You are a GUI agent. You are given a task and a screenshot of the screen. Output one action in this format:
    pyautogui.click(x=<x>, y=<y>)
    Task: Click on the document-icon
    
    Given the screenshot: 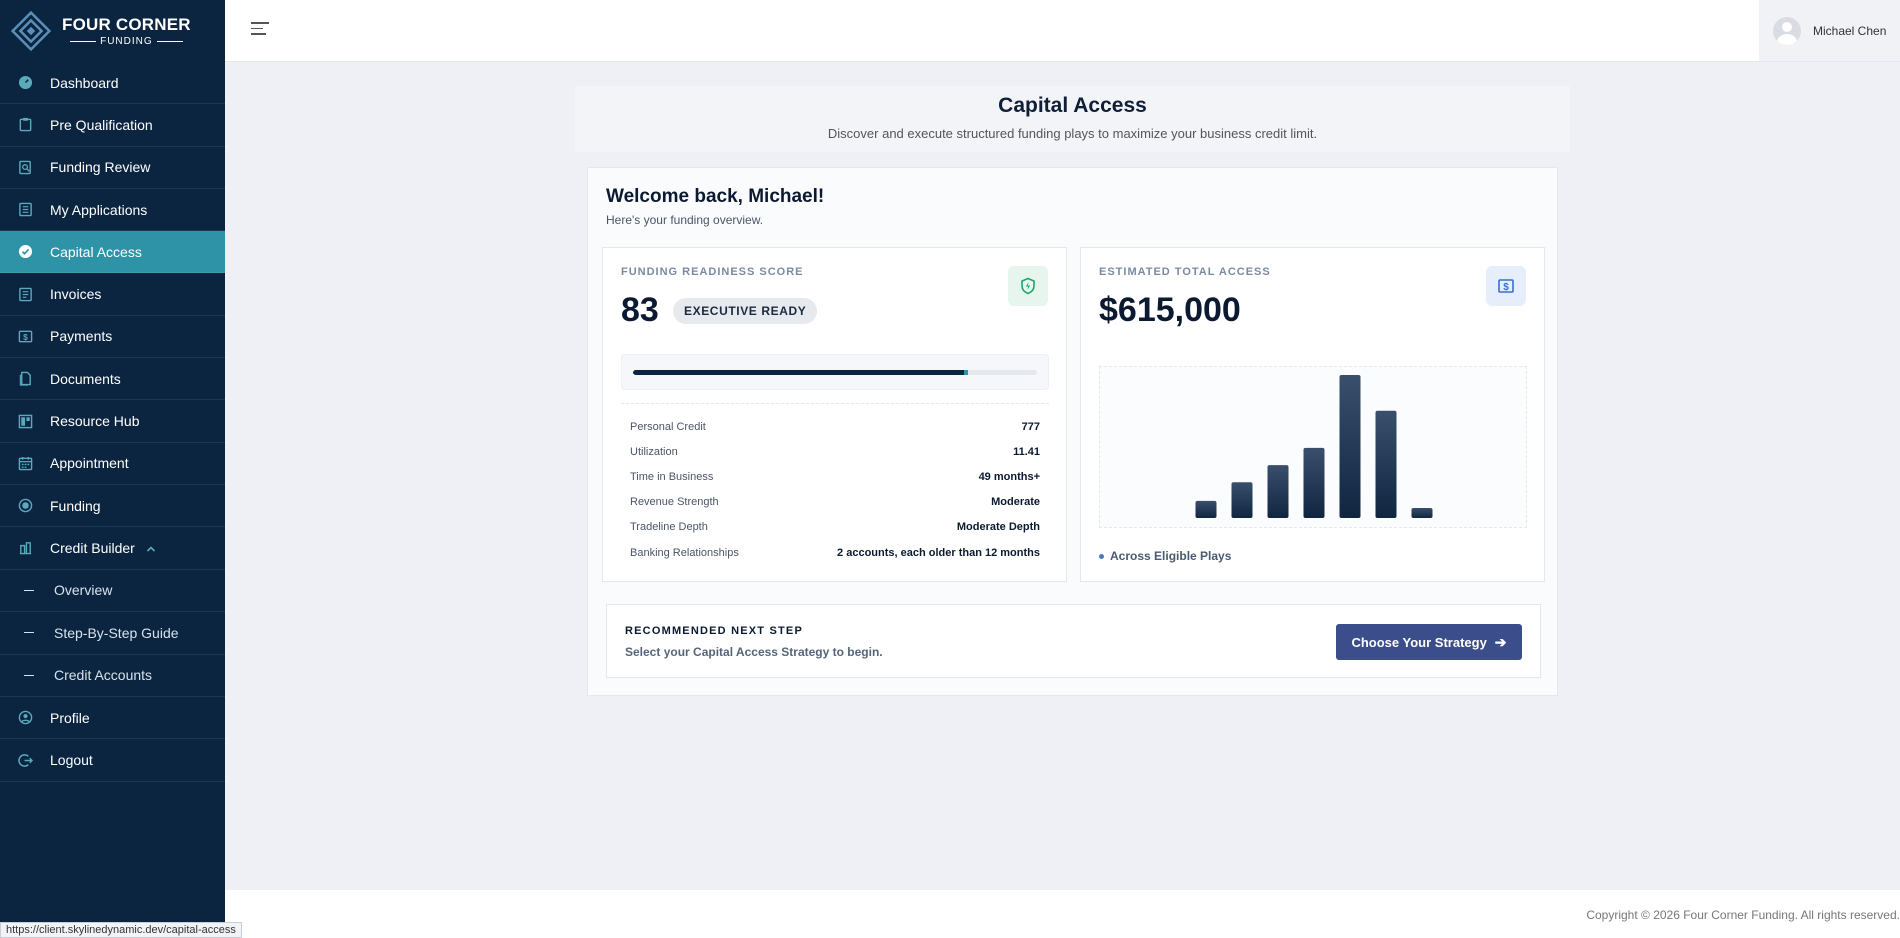 What is the action you would take?
    pyautogui.click(x=25, y=379)
    